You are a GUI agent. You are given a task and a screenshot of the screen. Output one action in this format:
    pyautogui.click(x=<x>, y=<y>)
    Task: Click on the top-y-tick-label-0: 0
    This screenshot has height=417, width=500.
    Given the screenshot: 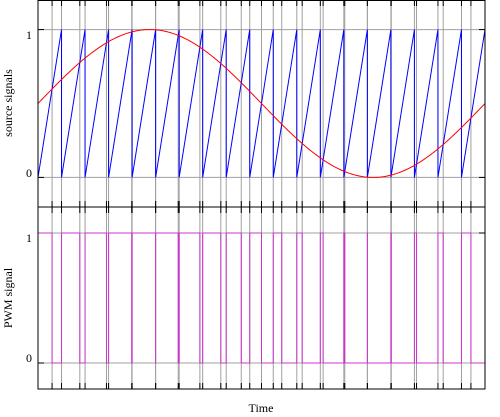 What is the action you would take?
    pyautogui.click(x=29, y=173)
    